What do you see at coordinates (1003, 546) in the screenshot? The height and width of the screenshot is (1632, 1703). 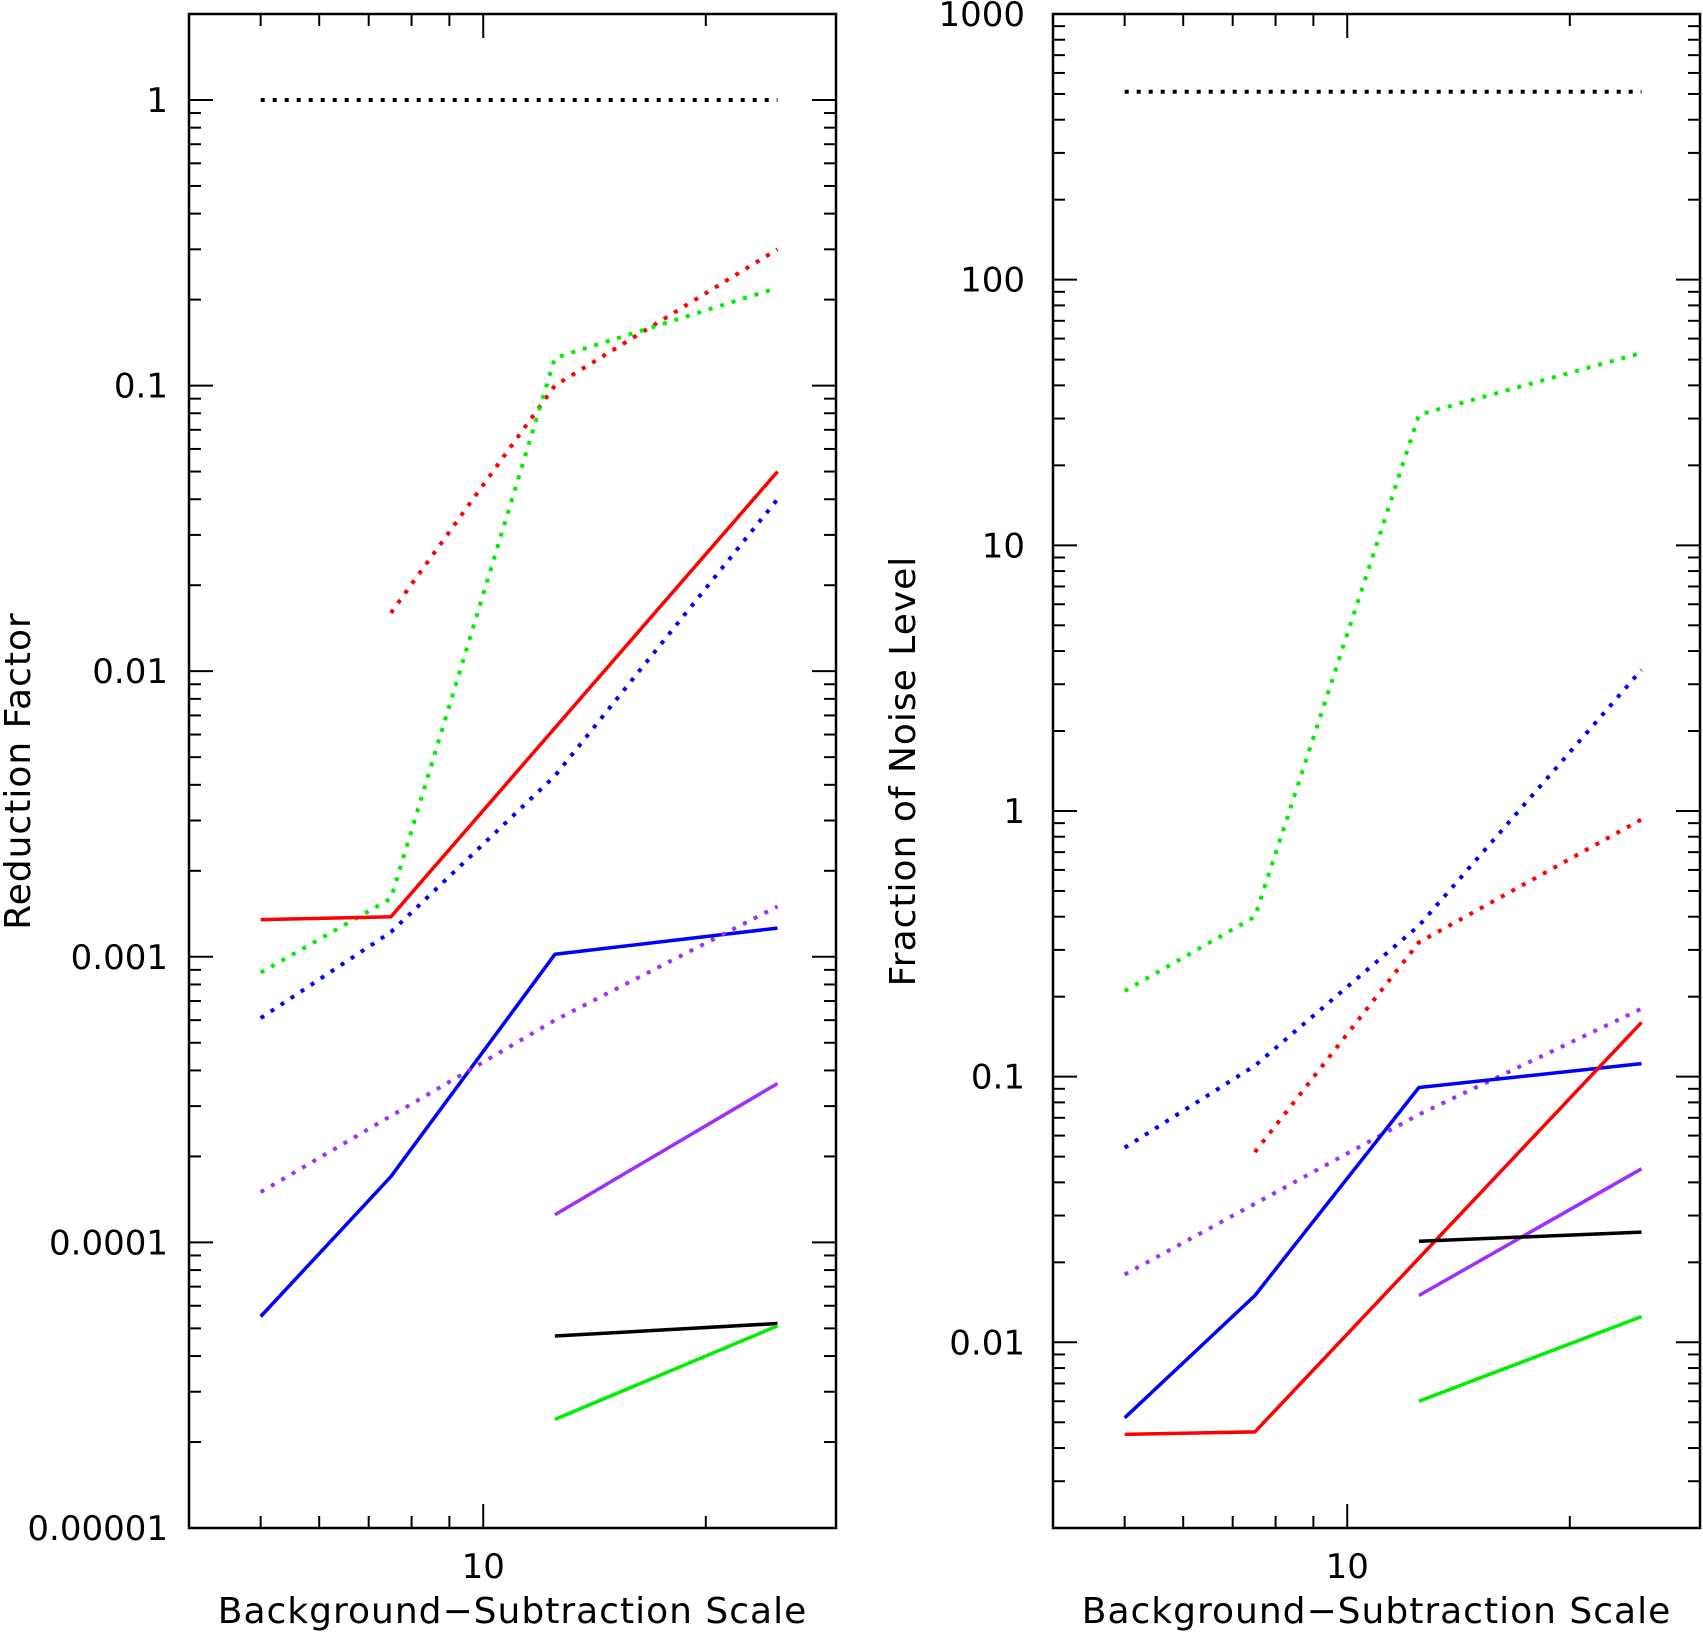 I see `y-tick-label: 10` at bounding box center [1003, 546].